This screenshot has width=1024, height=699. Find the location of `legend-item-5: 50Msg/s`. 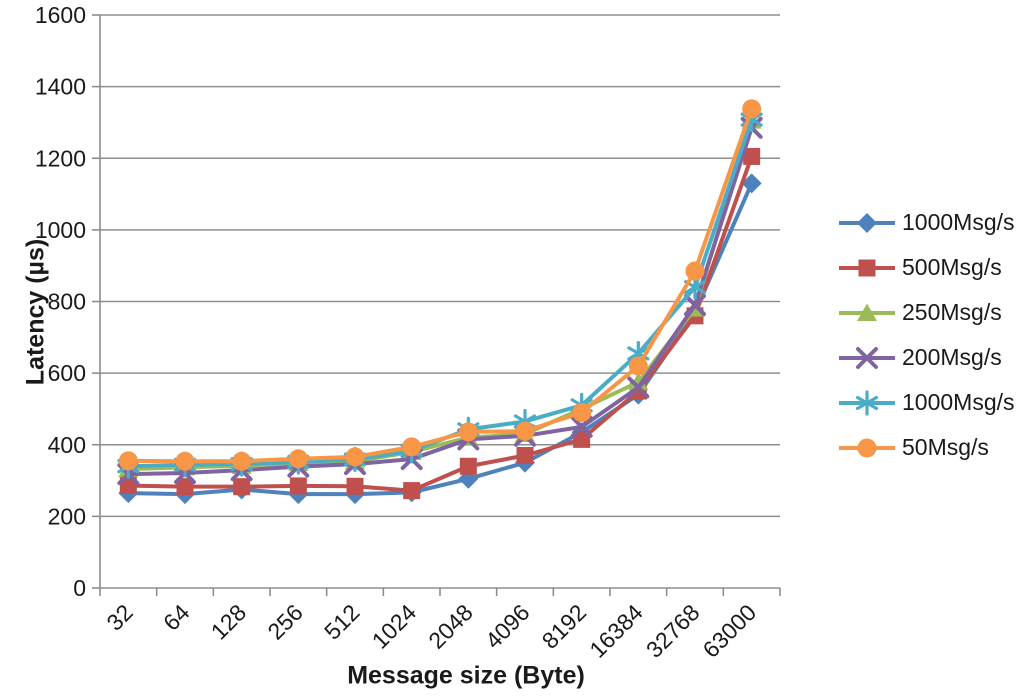

legend-item-5: 50Msg/s is located at coordinates (926, 447).